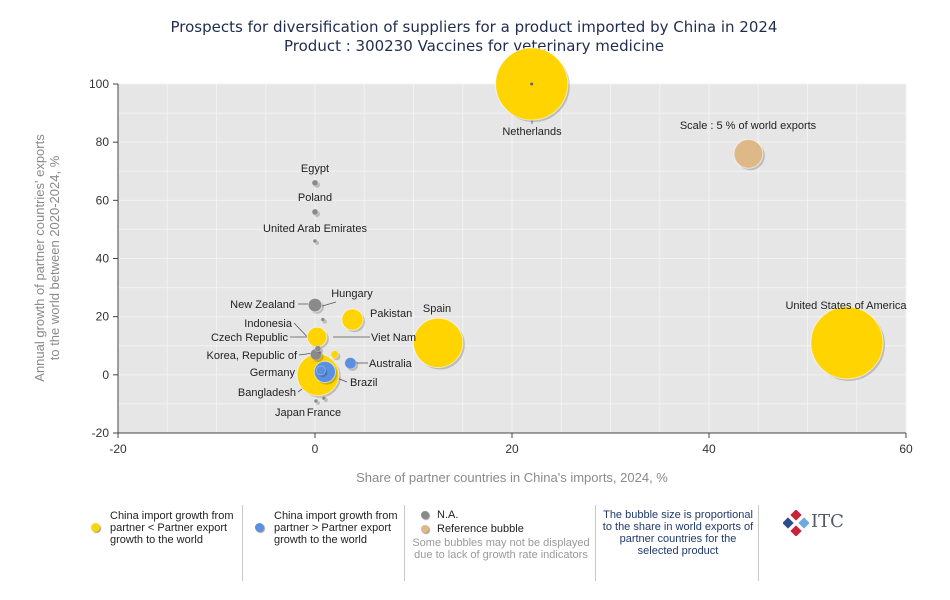 The height and width of the screenshot is (600, 950). I want to click on y-tick-label: -20, so click(101, 433).